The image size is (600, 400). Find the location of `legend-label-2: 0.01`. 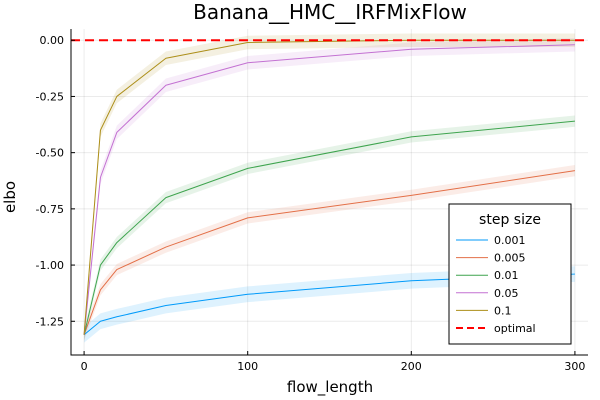

legend-label-2: 0.01 is located at coordinates (506, 275).